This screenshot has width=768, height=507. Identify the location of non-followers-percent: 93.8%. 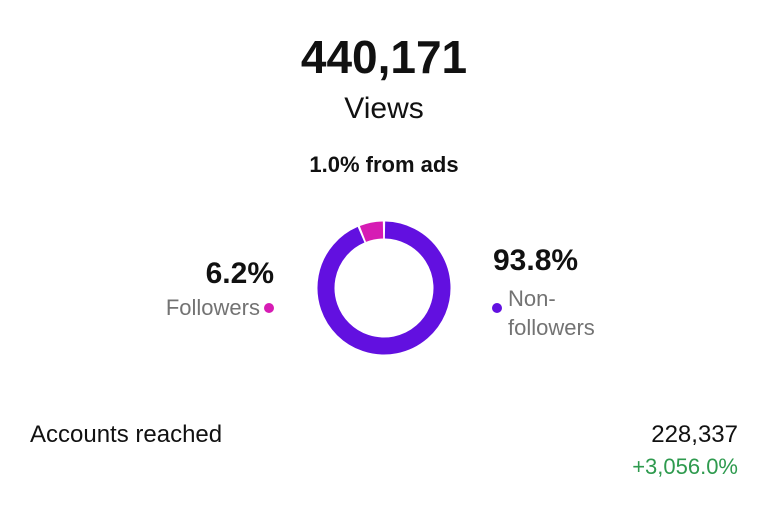
(536, 260).